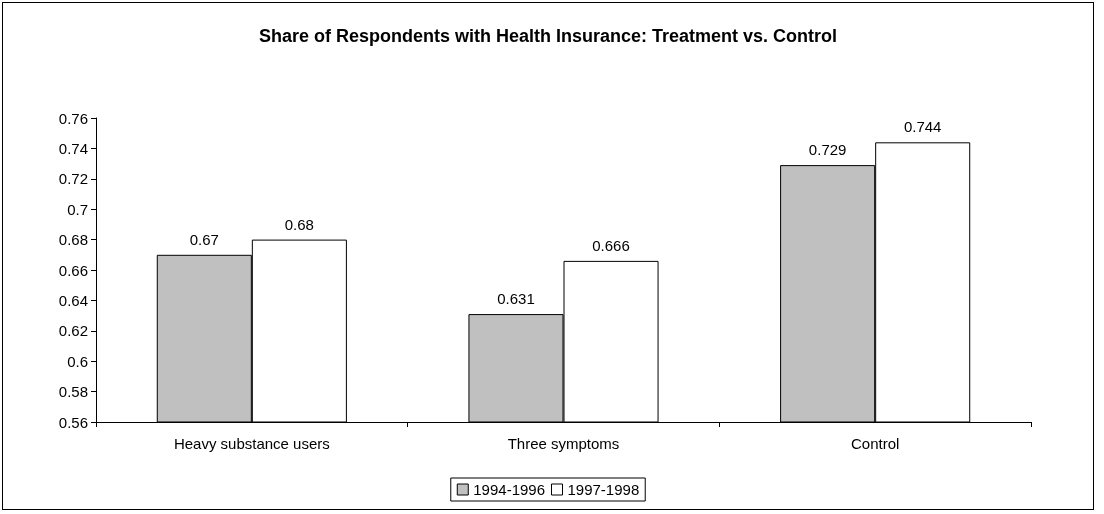 The width and height of the screenshot is (1104, 514). Describe the element at coordinates (73, 392) in the screenshot. I see `y-tick-label: 0.58` at that location.